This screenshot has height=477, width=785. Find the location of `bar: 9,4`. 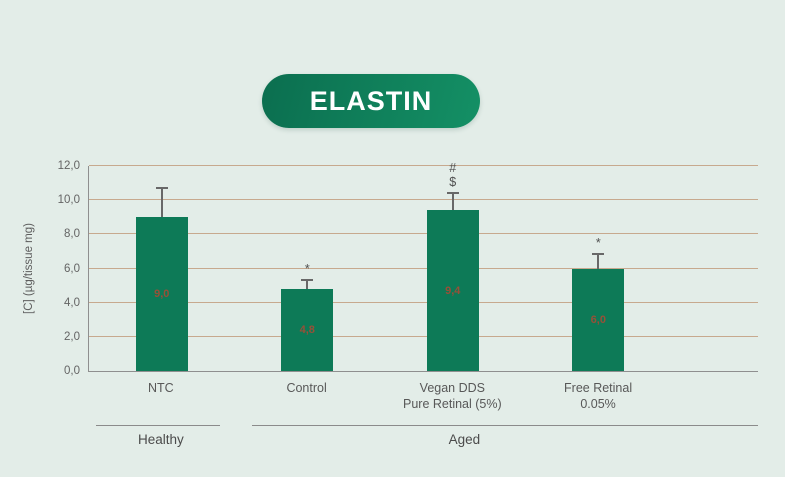

bar: 9,4 is located at coordinates (452, 290).